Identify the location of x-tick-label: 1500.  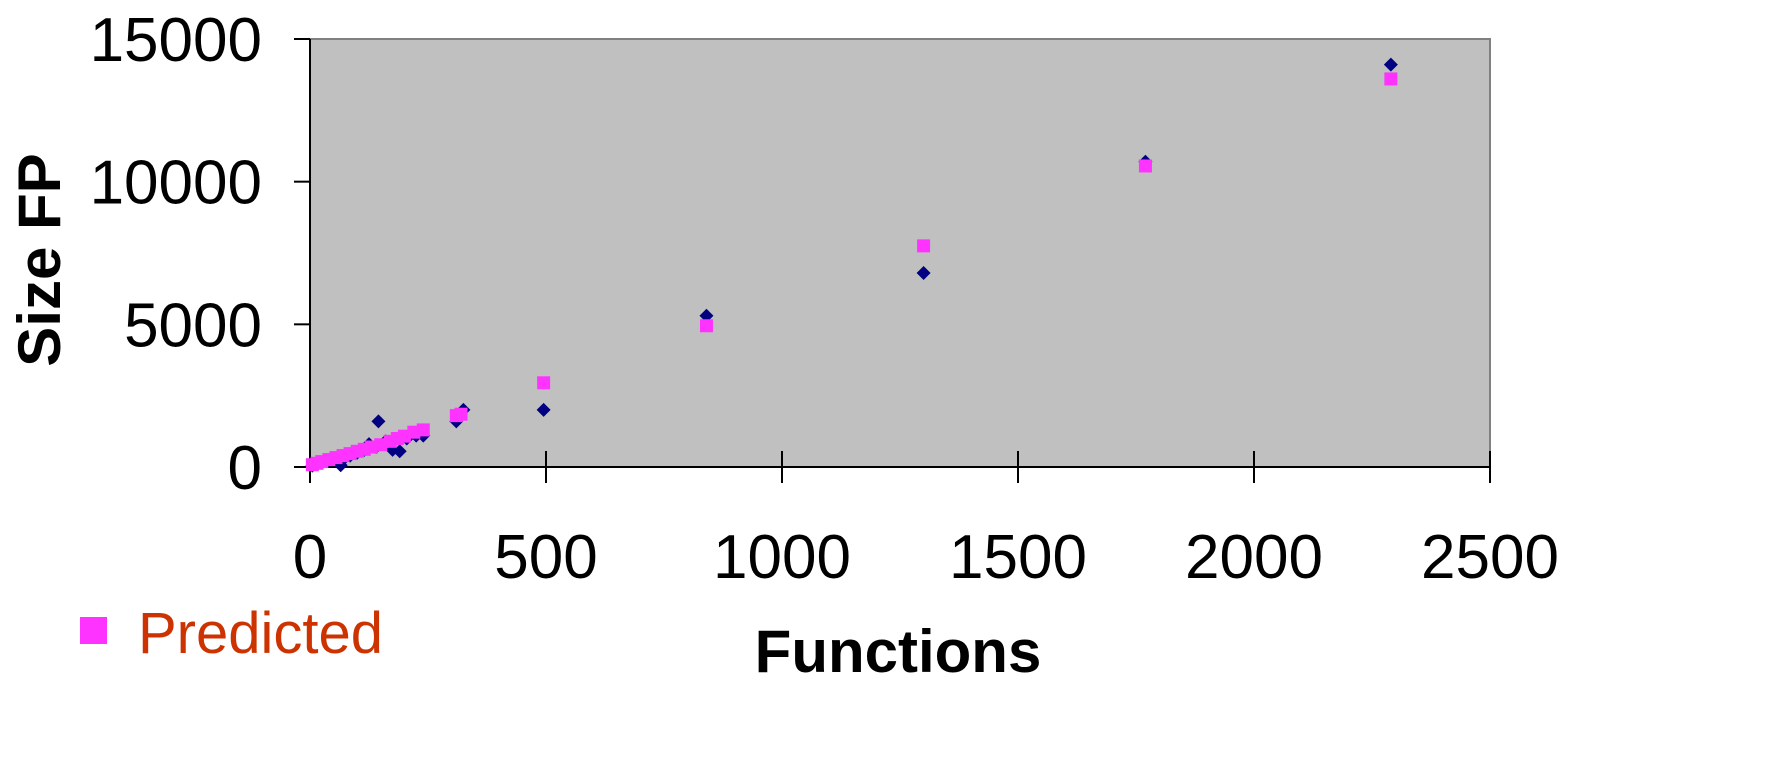
(1018, 557).